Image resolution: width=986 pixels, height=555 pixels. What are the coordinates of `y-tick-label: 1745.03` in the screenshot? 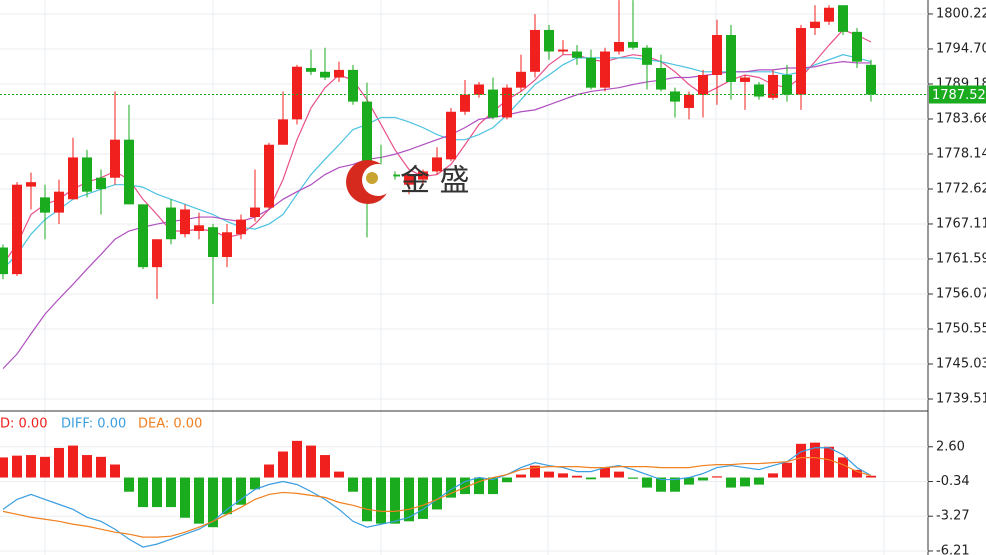 It's located at (961, 364).